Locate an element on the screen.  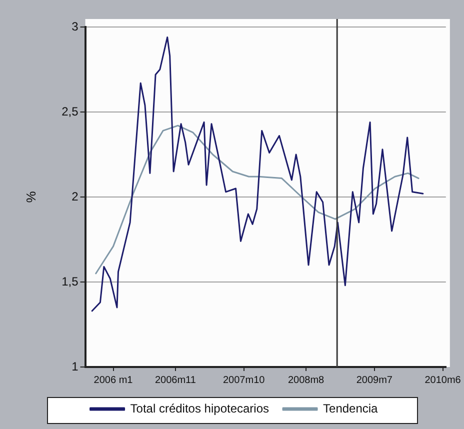
x-tick-label: 2006 m1 is located at coordinates (114, 380).